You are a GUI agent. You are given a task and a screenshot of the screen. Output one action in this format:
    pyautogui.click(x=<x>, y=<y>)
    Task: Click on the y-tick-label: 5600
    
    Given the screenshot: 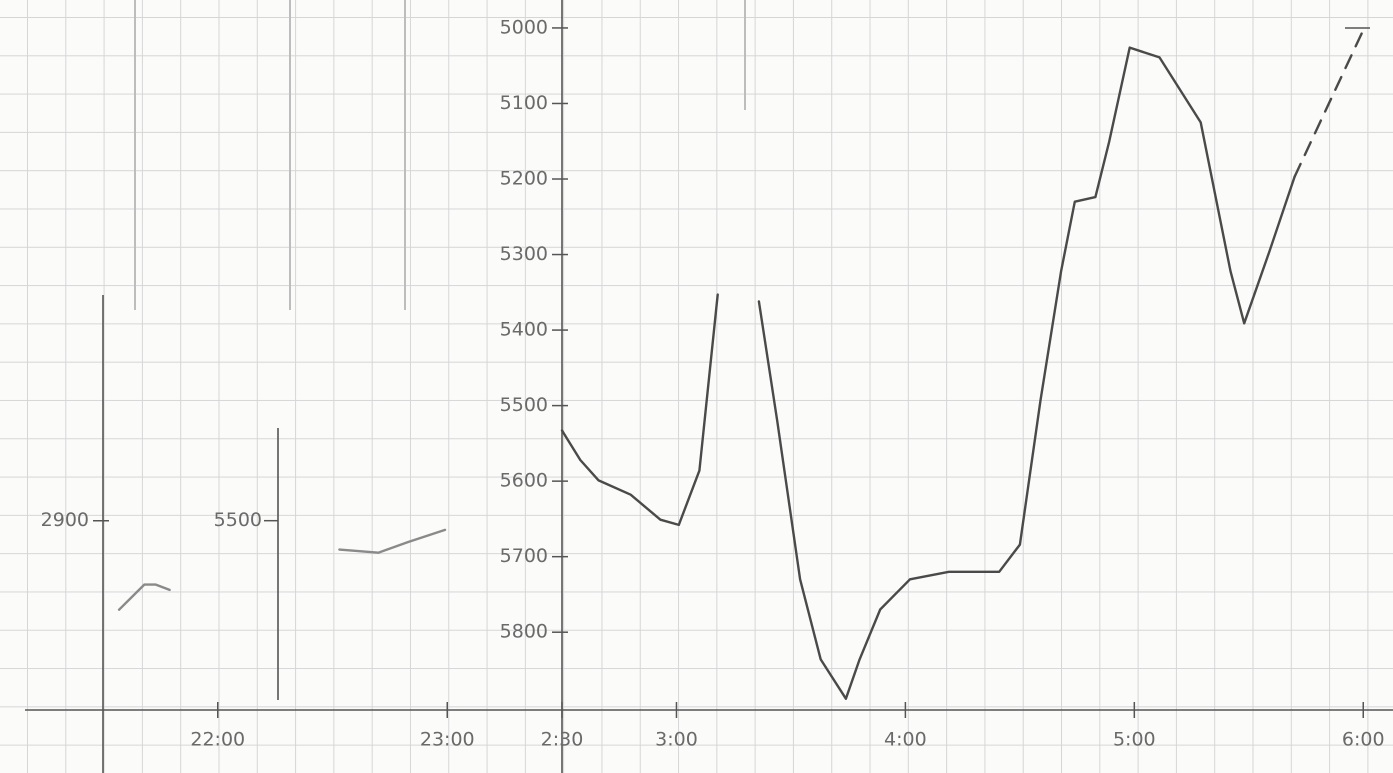 What is the action you would take?
    pyautogui.click(x=524, y=481)
    